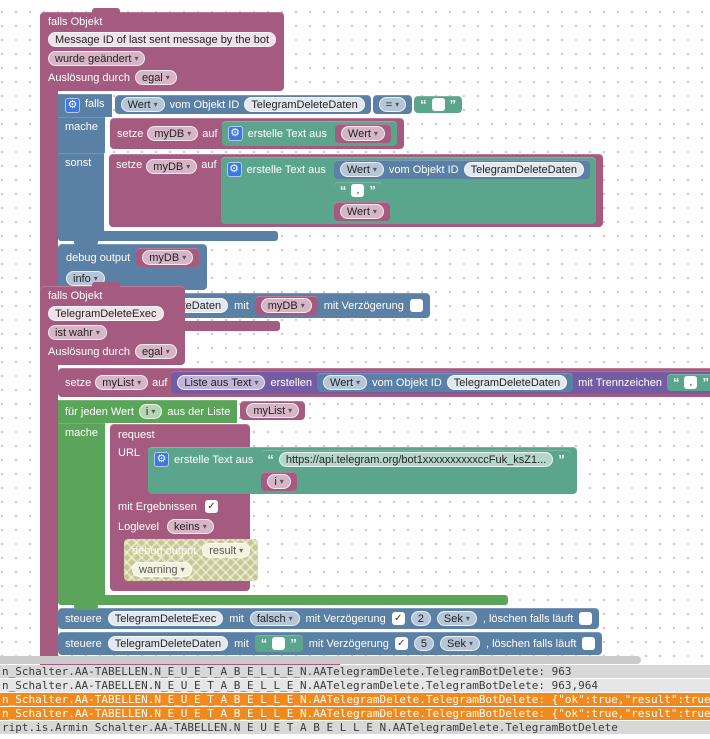 The height and width of the screenshot is (739, 710). I want to click on condition-dropdown: wurde geändert ▾, so click(97, 58).